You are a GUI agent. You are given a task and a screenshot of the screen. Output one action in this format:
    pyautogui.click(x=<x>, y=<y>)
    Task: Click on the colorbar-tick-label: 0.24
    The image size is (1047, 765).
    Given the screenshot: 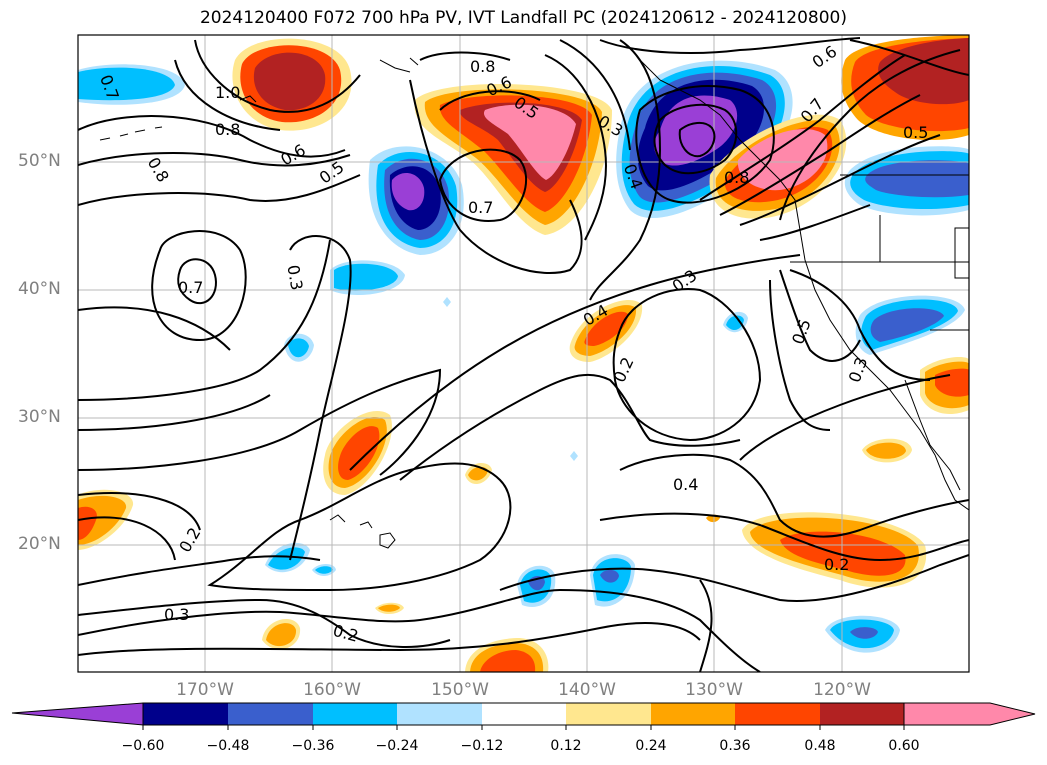 What is the action you would take?
    pyautogui.click(x=651, y=746)
    